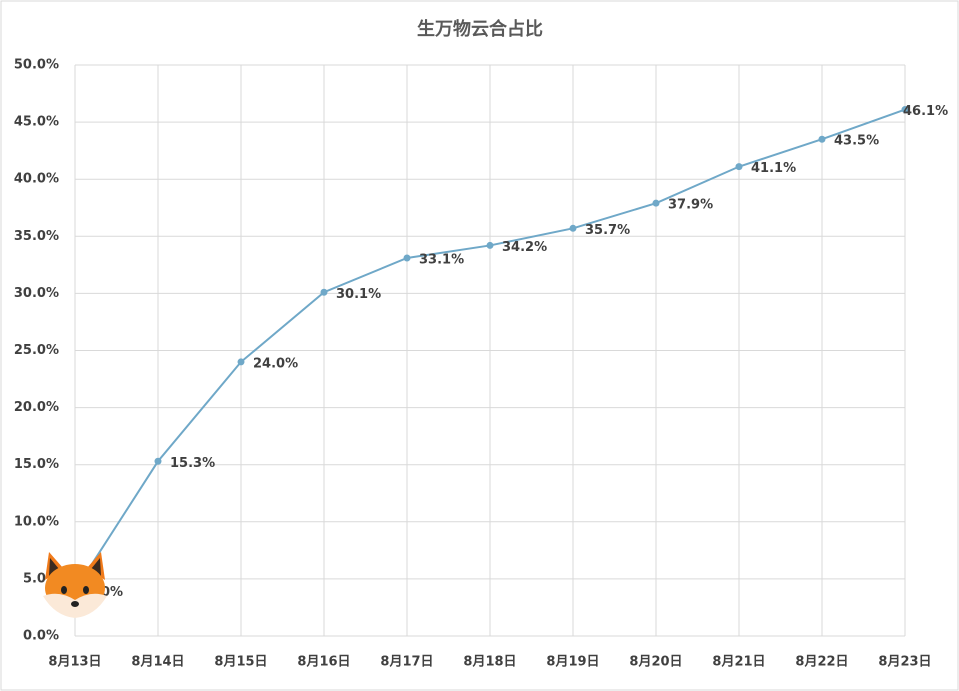 Image resolution: width=959 pixels, height=691 pixels. I want to click on chart-title: 生万物云合占比, so click(480, 29).